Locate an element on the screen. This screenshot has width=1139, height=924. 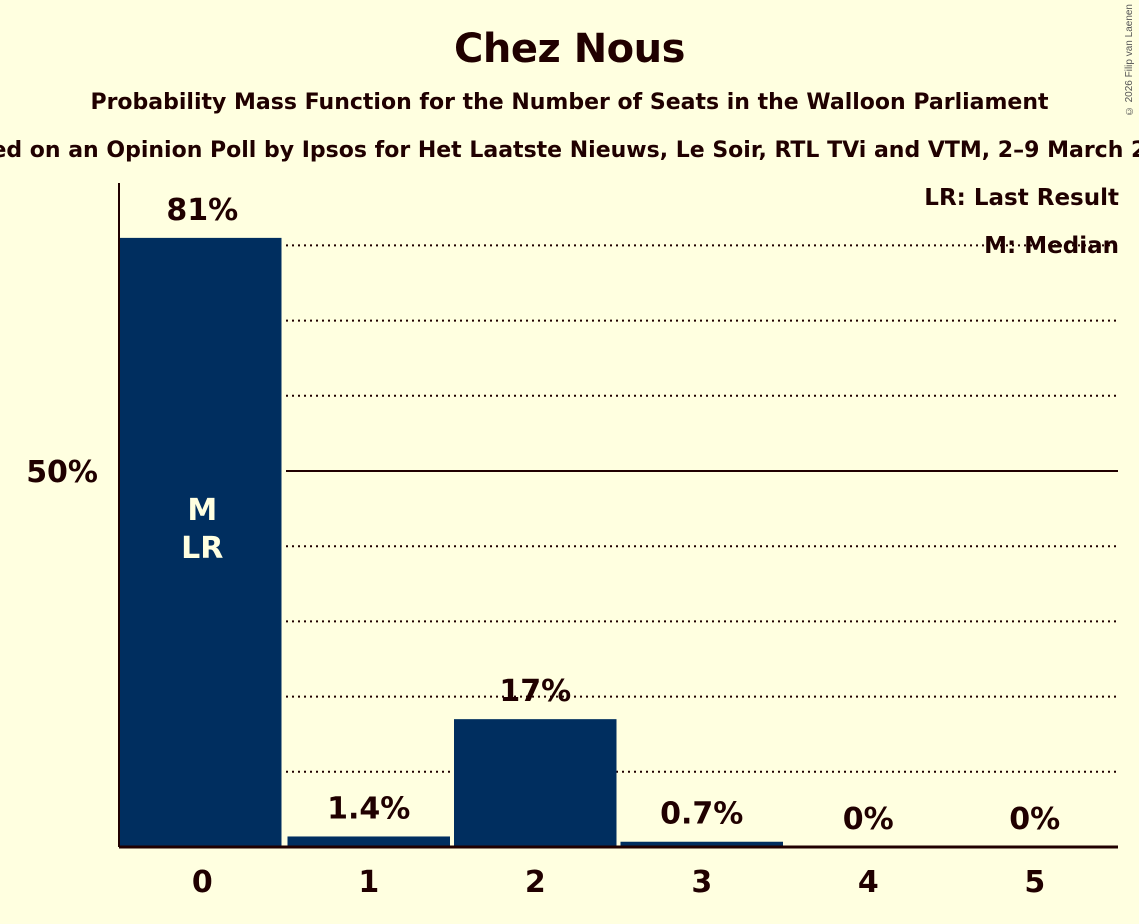
legend-median: M: Median is located at coordinates (1051, 246).